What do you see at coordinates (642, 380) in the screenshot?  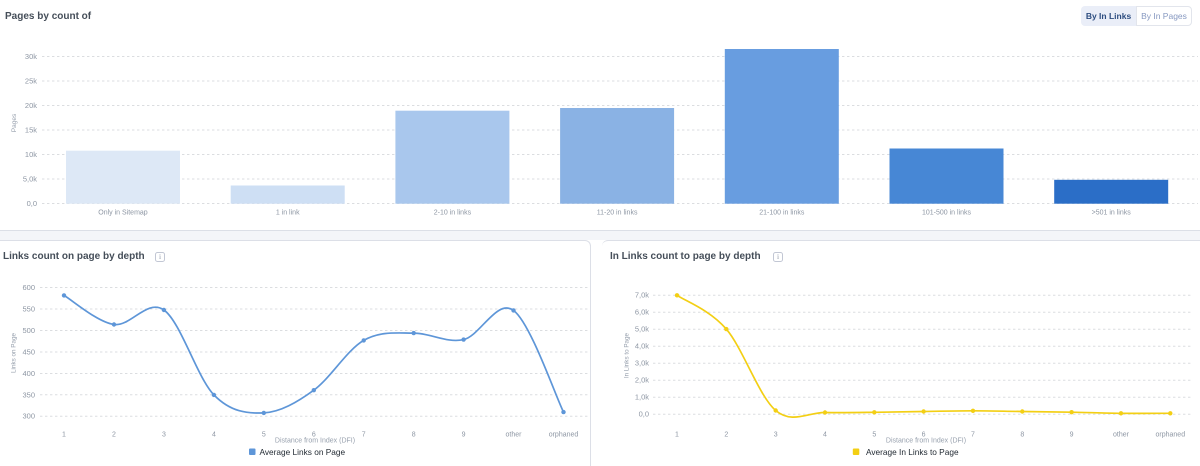 I see `svg-text: 2,0k` at bounding box center [642, 380].